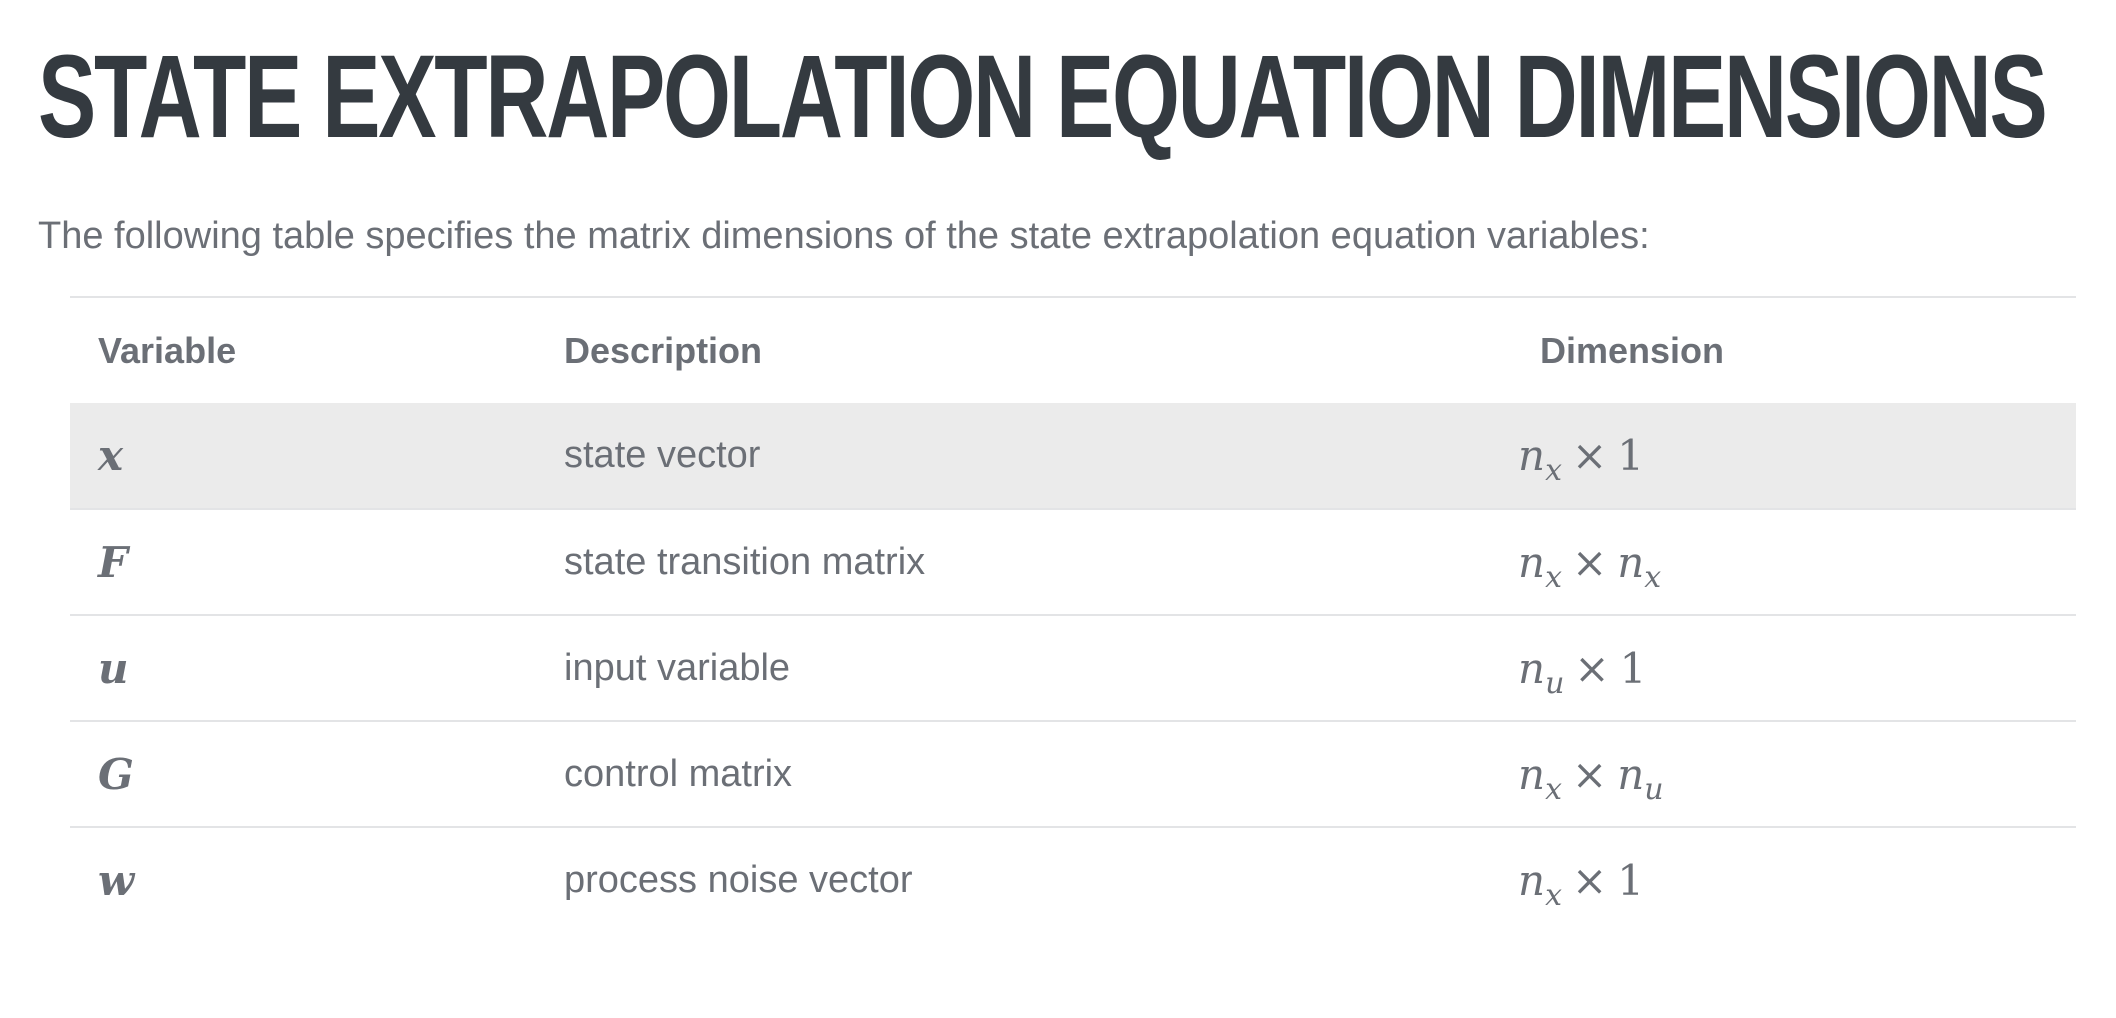  What do you see at coordinates (677, 667) in the screenshot?
I see `description-cell: input variable` at bounding box center [677, 667].